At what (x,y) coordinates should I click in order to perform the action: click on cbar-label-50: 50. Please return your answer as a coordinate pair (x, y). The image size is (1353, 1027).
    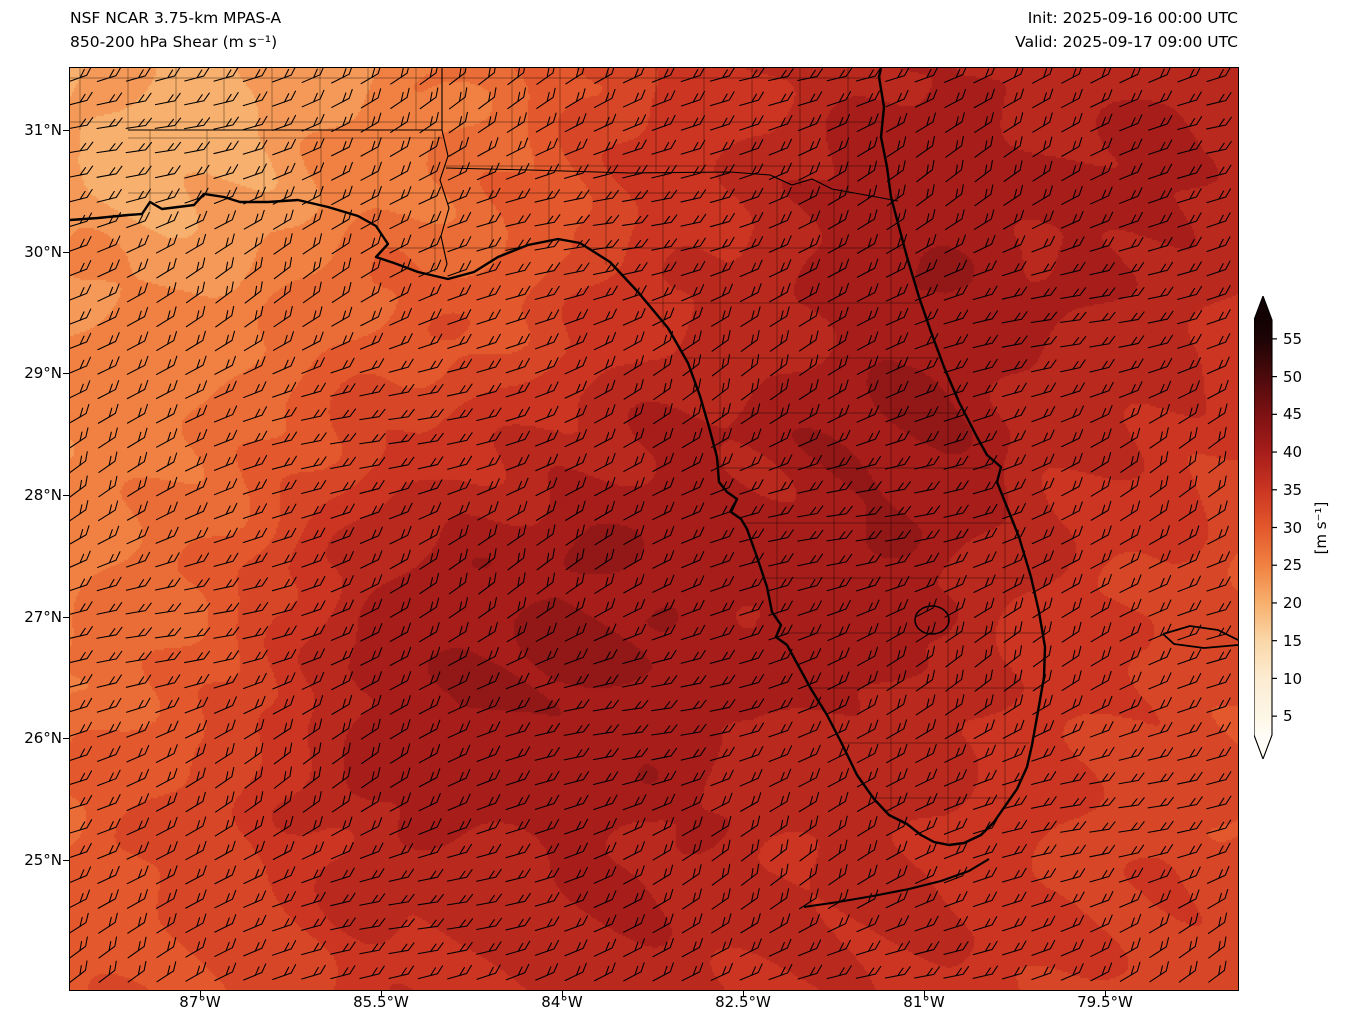
    Looking at the image, I should click on (1293, 377).